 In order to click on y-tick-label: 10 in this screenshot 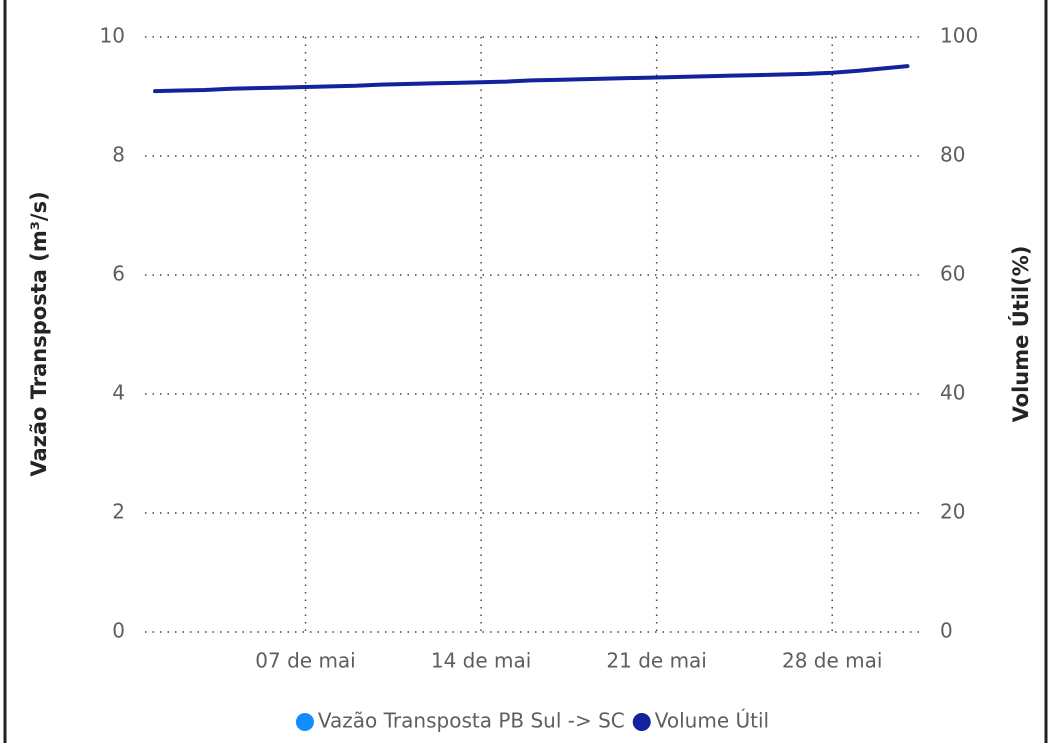, I will do `click(112, 36)`.